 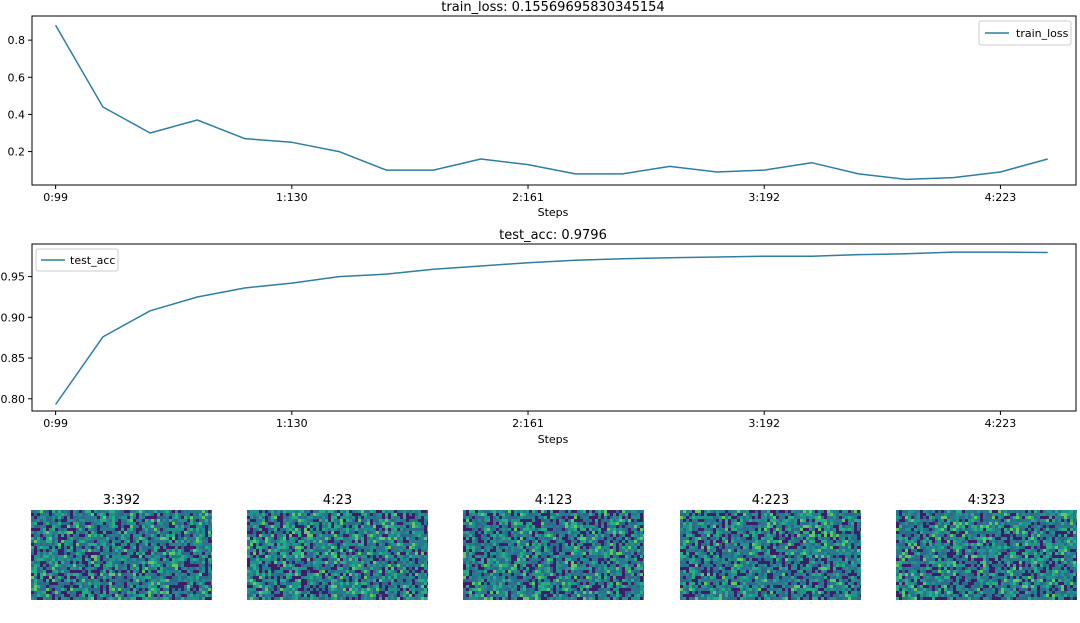 I want to click on train-loss-ytick-label: 0.4, so click(x=17, y=114).